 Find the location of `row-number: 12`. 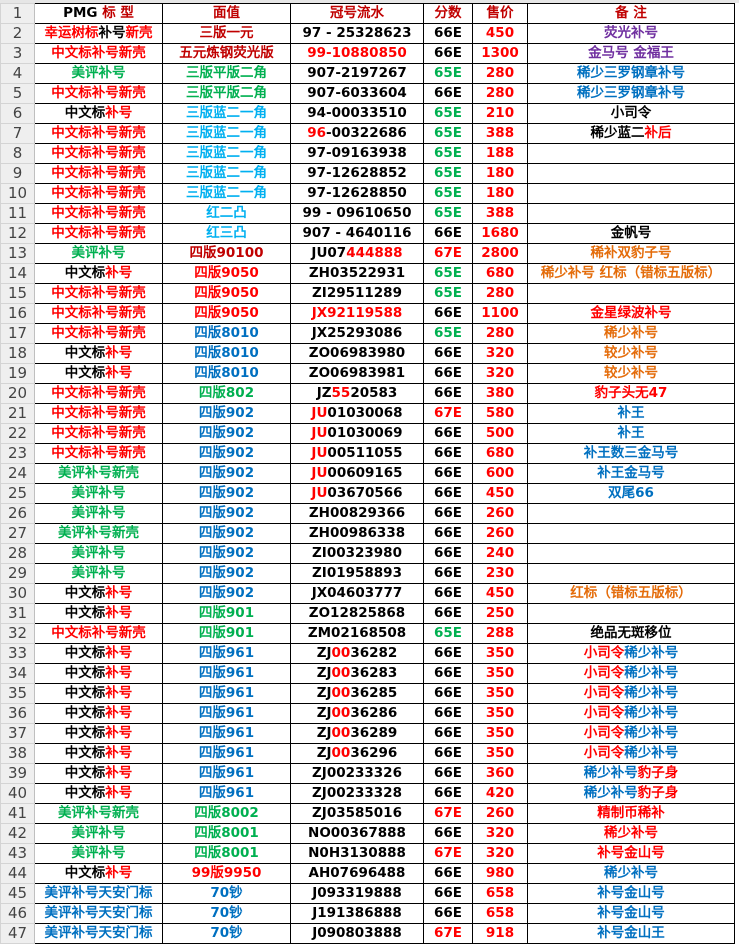

row-number: 12 is located at coordinates (17, 233).